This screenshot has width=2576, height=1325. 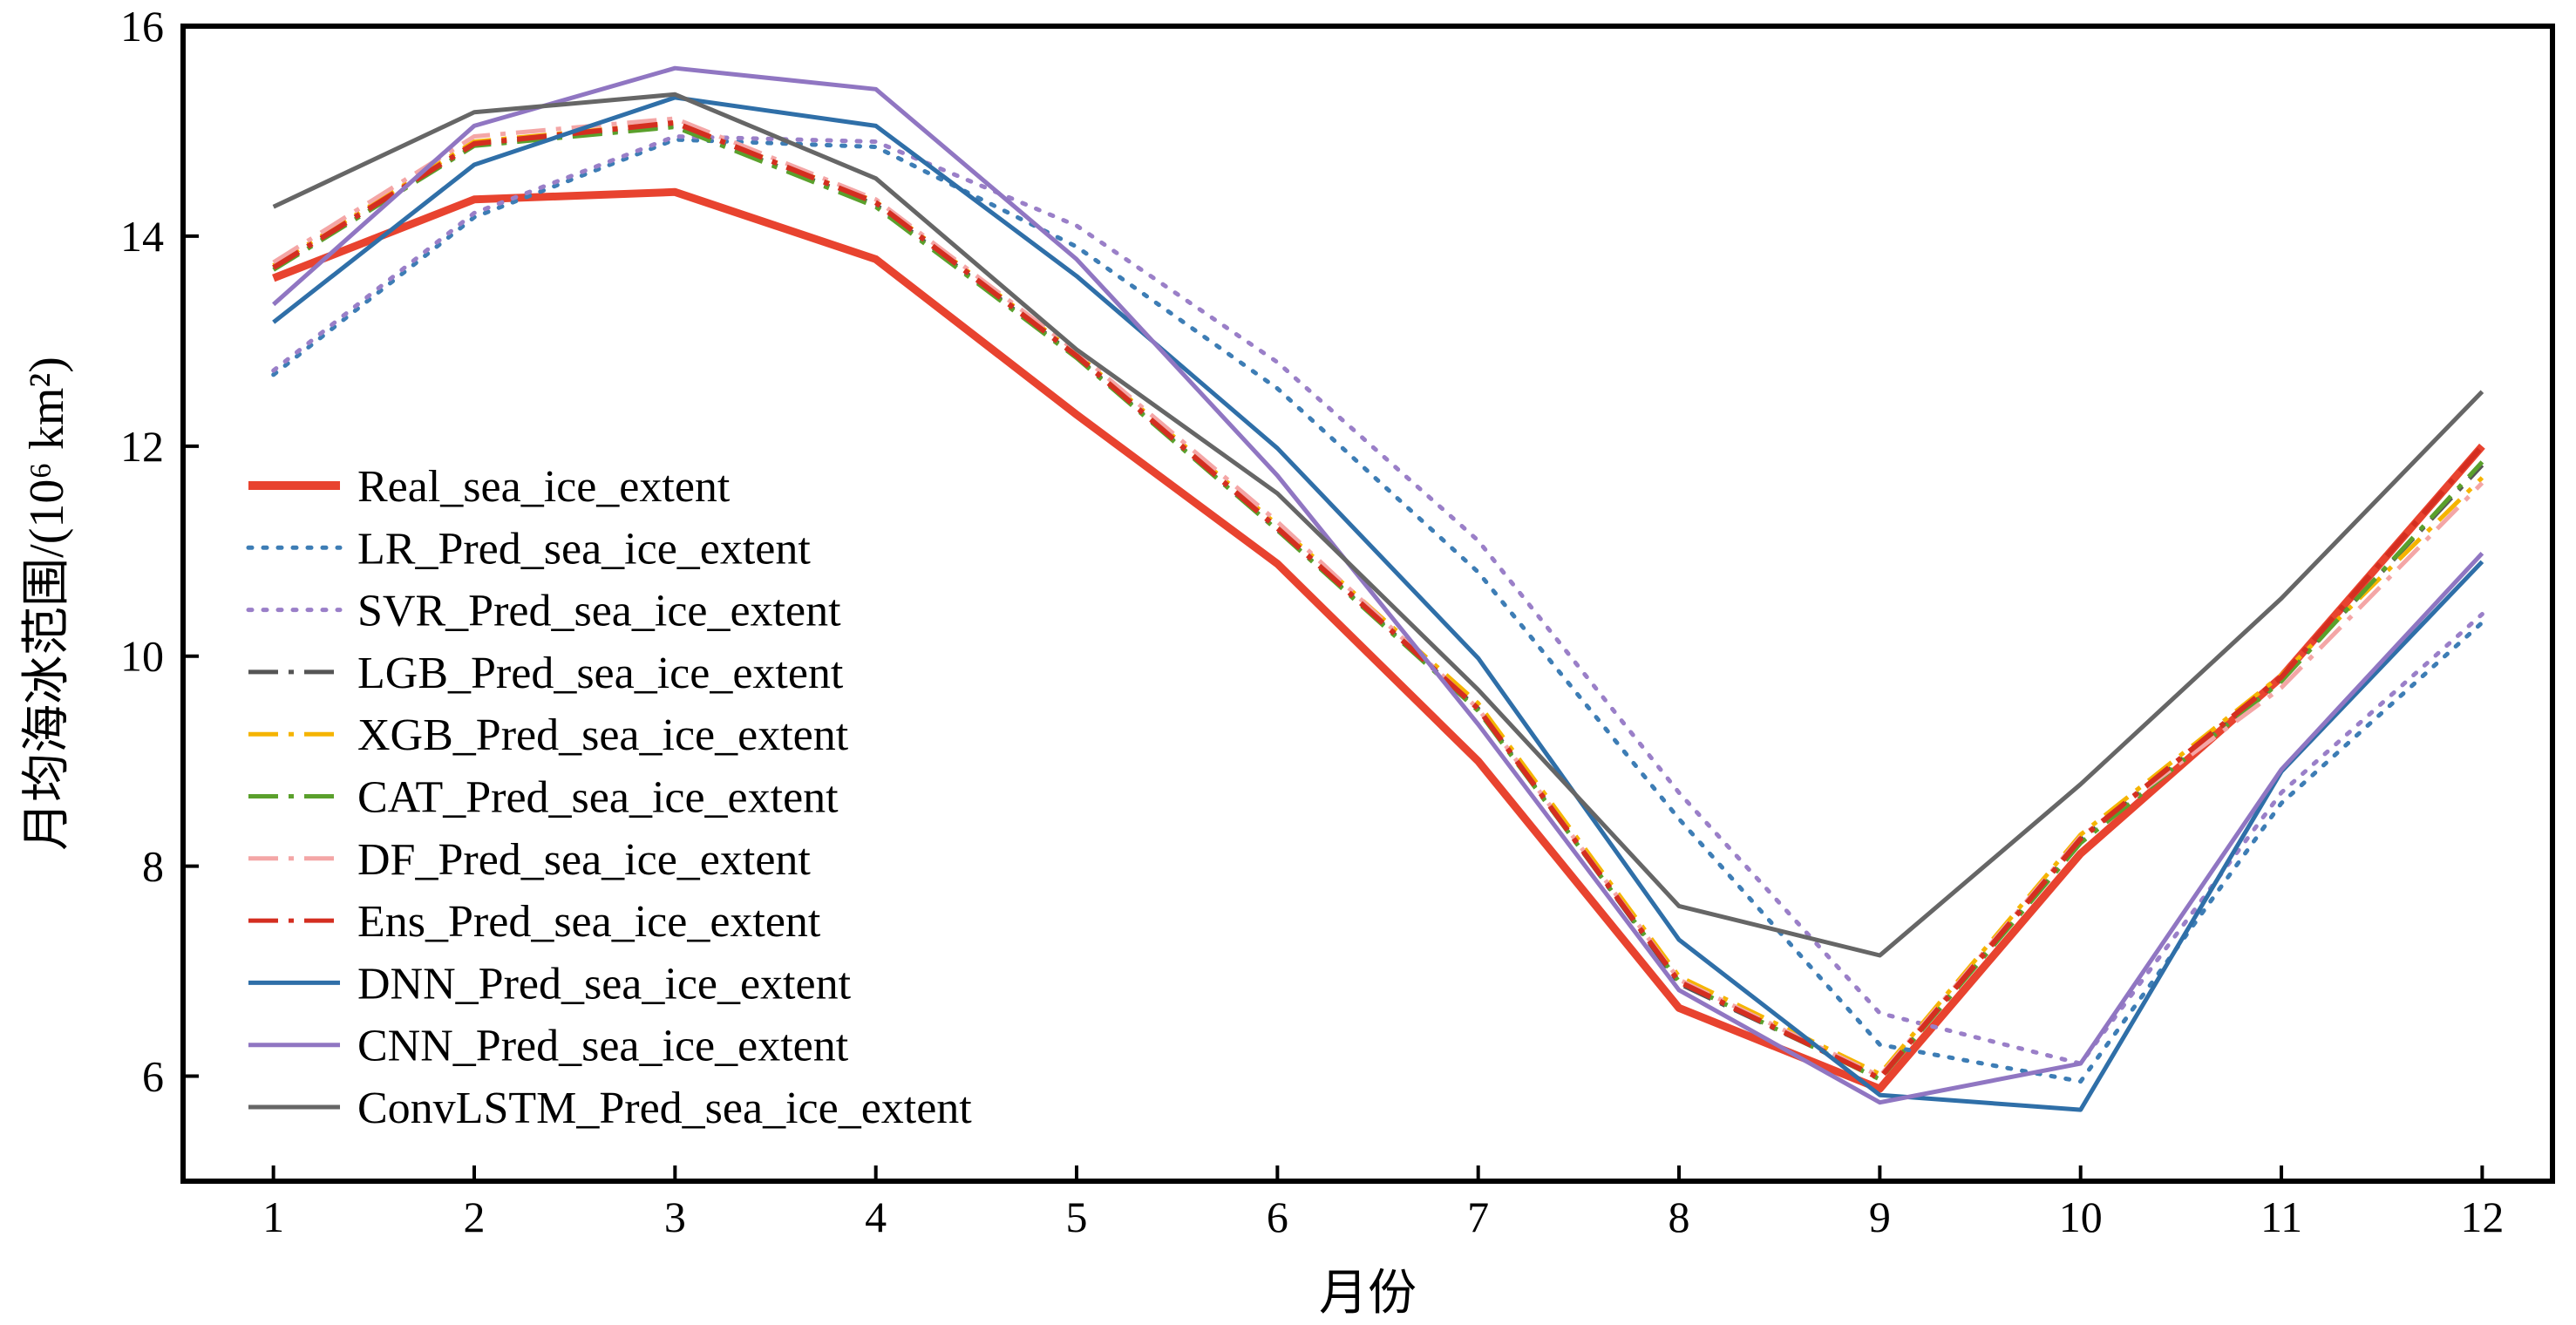 What do you see at coordinates (153, 1076) in the screenshot?
I see `y-tick-label: 6` at bounding box center [153, 1076].